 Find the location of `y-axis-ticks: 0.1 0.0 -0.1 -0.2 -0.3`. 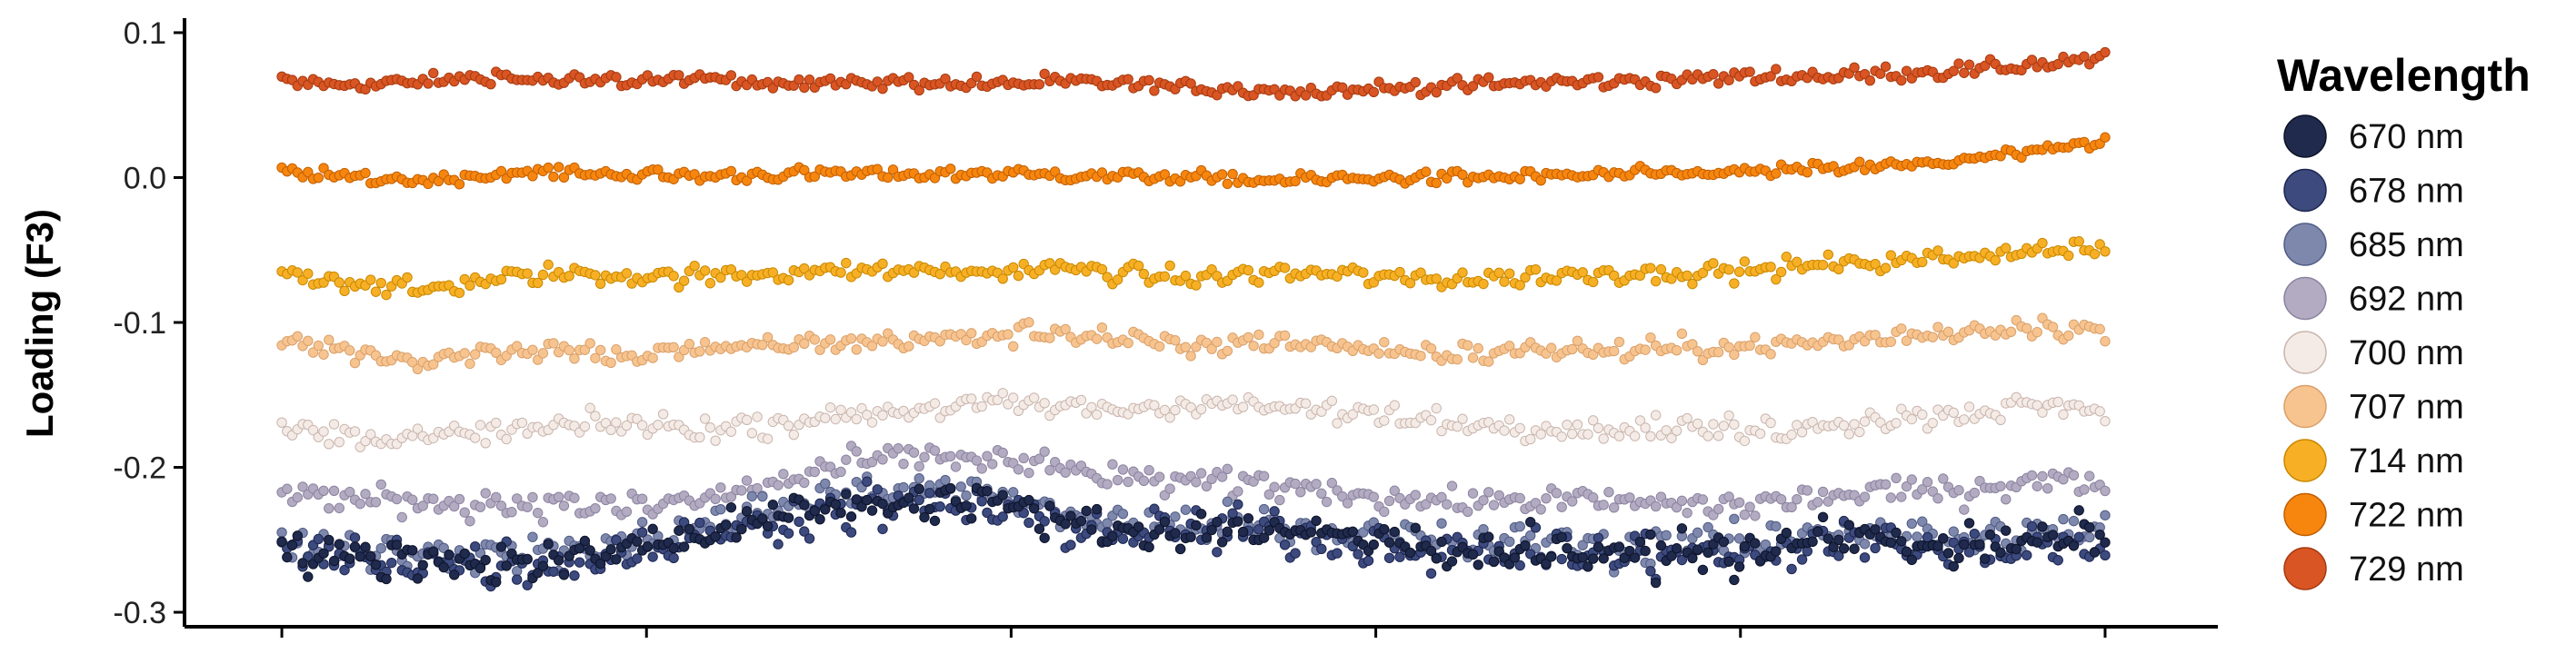

y-axis-ticks: 0.1 0.0 -0.1 -0.2 -0.3 is located at coordinates (149, 323).